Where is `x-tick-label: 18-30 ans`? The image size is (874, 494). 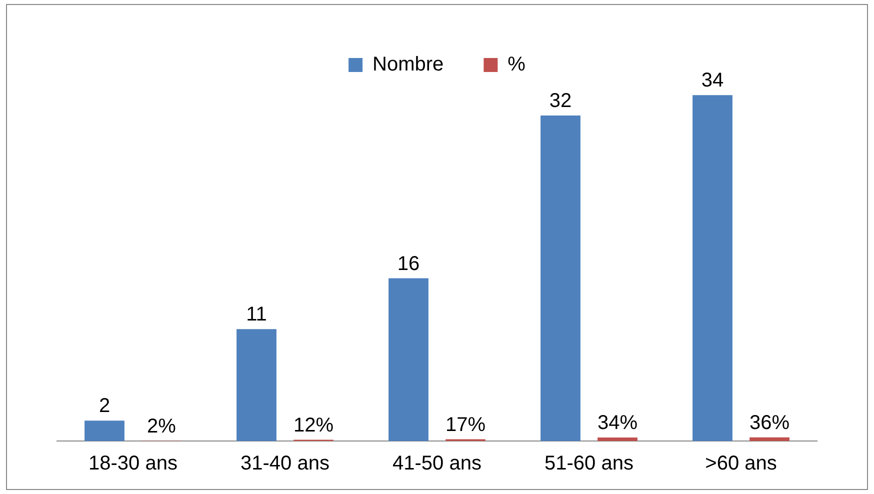 x-tick-label: 18-30 ans is located at coordinates (133, 463).